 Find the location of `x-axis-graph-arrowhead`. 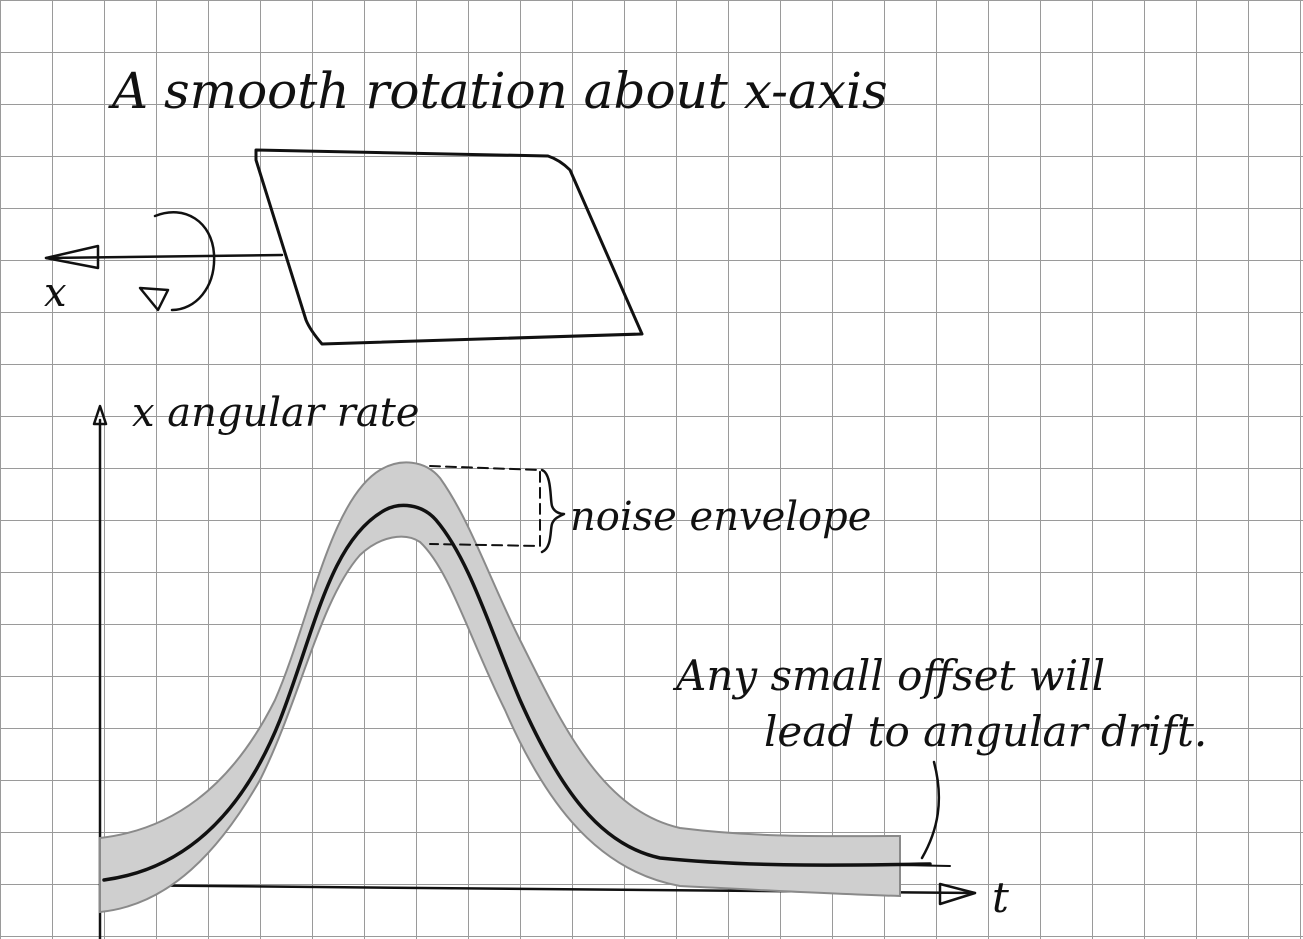

x-axis-graph-arrowhead is located at coordinates (957, 894).